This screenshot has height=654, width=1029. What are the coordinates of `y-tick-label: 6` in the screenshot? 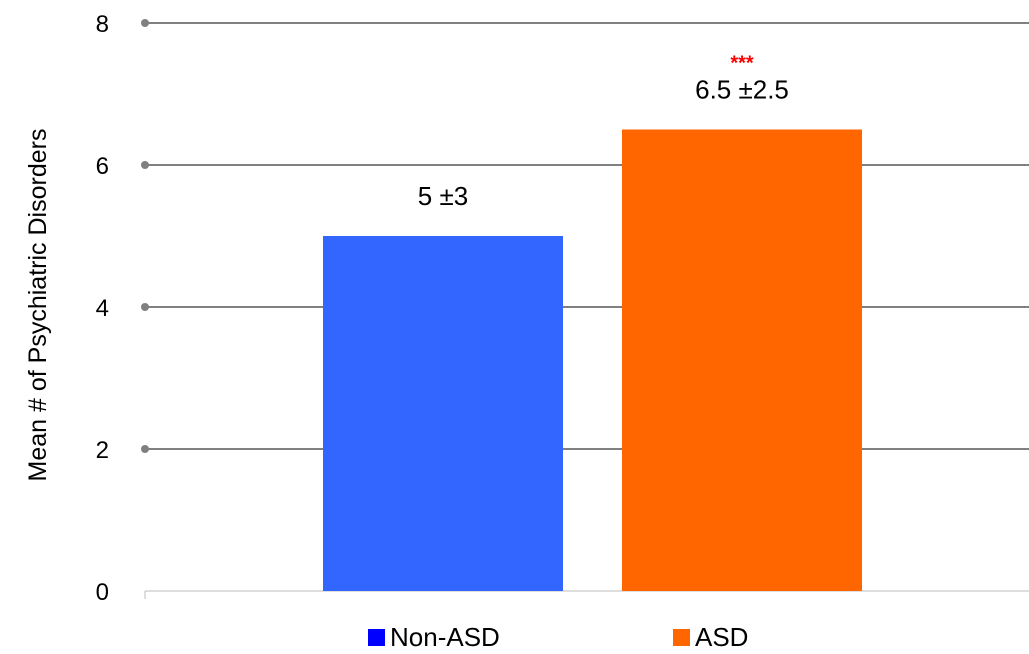 It's located at (102, 166).